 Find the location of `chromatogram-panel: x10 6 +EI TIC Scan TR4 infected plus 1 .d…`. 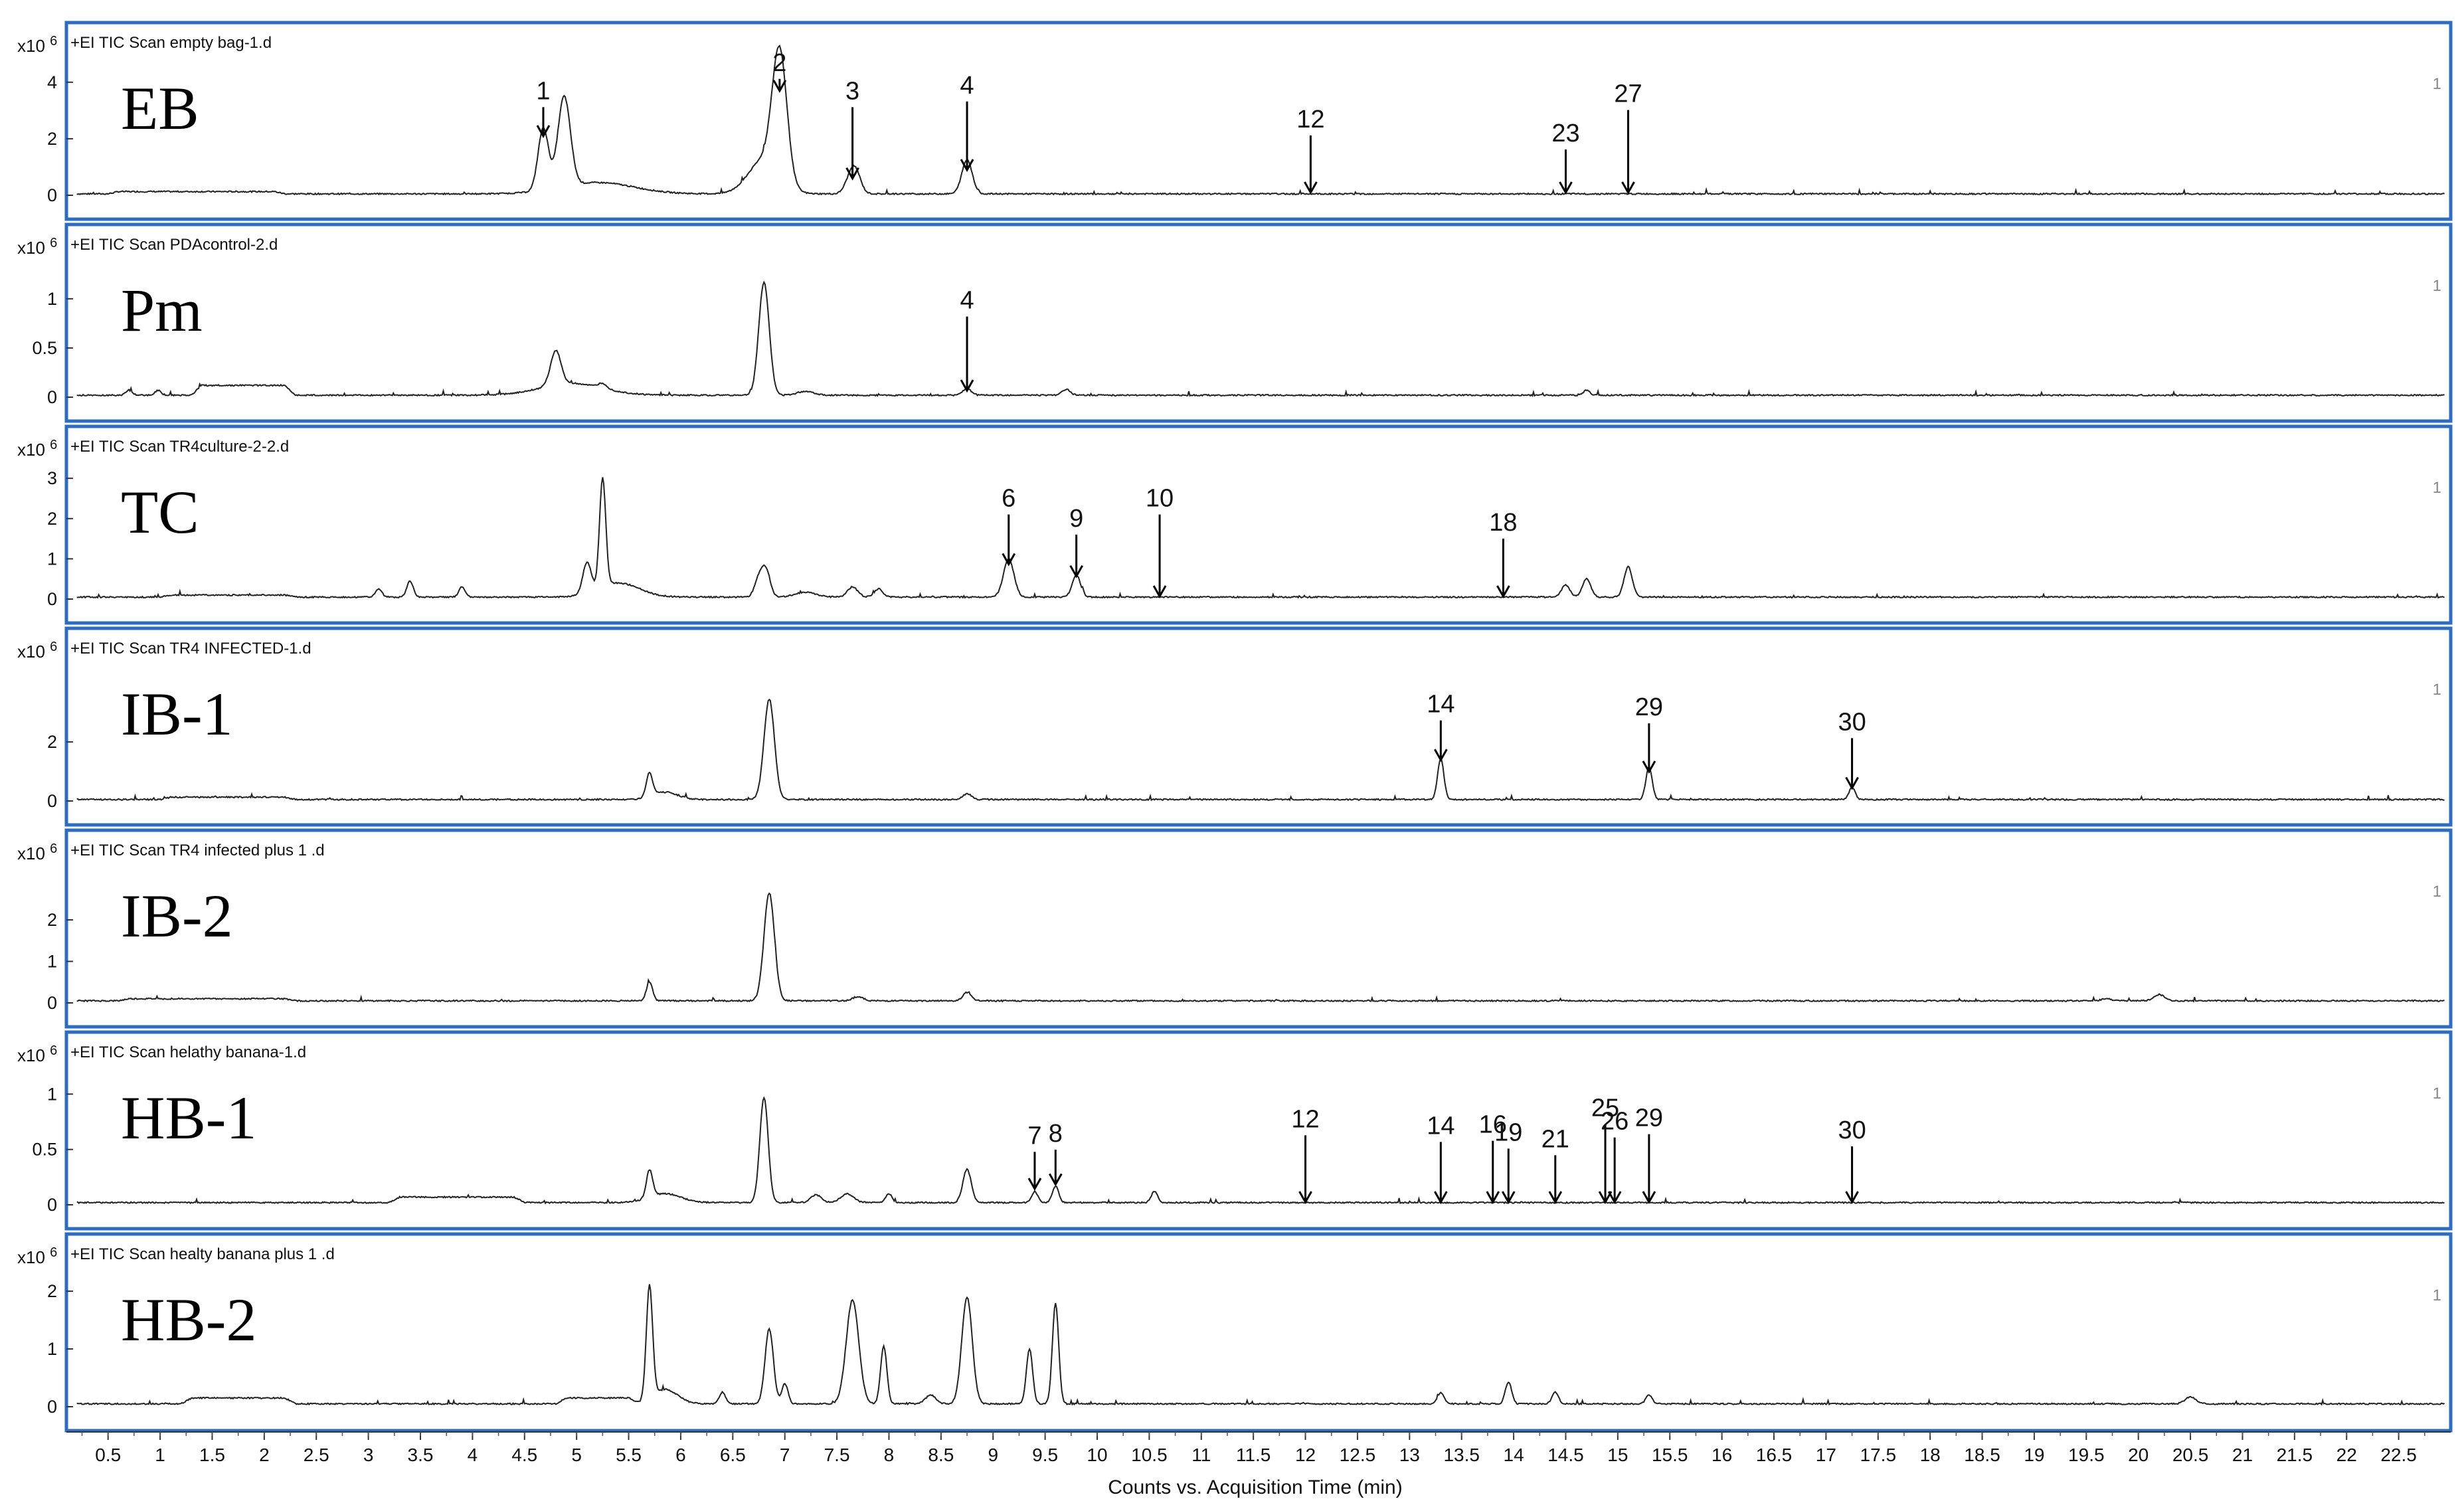

chromatogram-panel: x10 6 +EI TIC Scan TR4 infected plus 1 .d… is located at coordinates (1235, 928).